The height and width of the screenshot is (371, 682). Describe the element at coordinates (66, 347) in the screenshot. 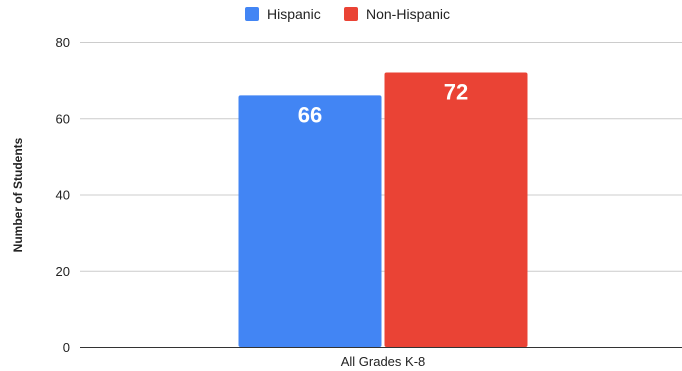

I see `y-tick-label: 0` at that location.